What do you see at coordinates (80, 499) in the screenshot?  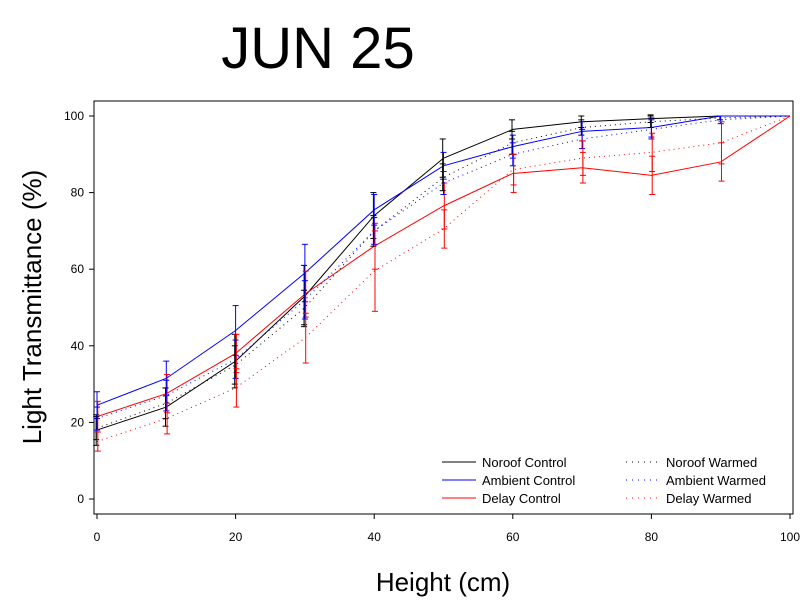 I see `y-tick-label: 0` at bounding box center [80, 499].